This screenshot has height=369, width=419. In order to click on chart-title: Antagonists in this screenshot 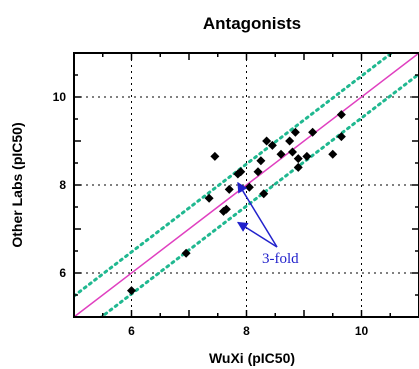, I will do `click(252, 23)`.